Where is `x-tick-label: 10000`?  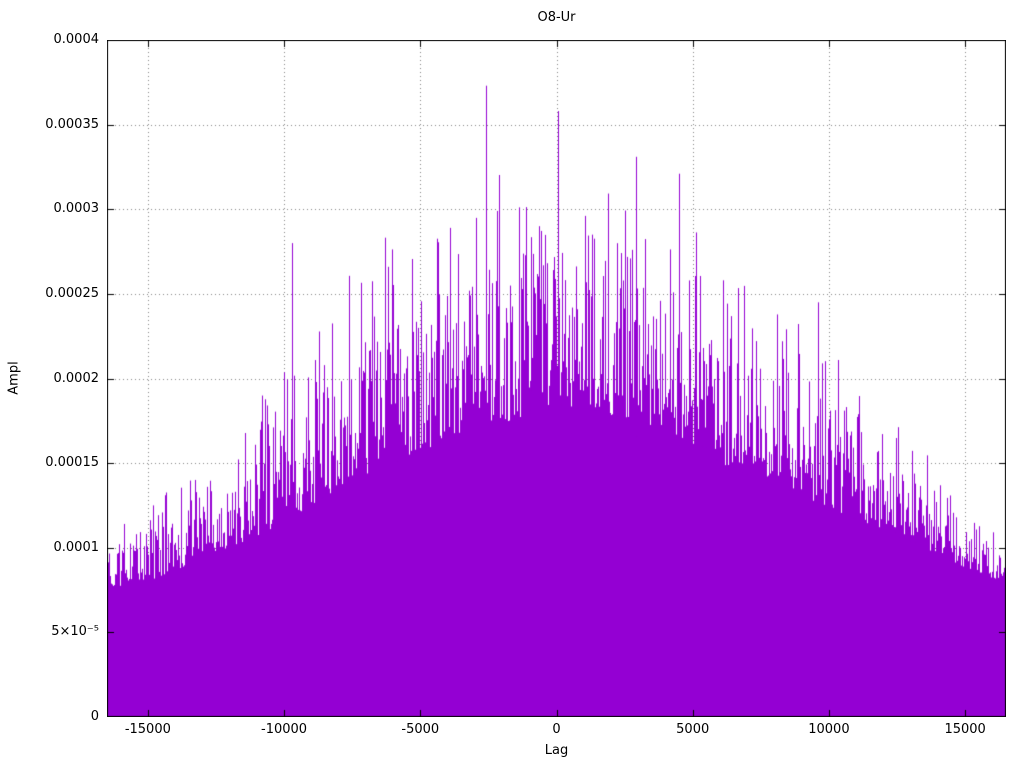 x-tick-label: 10000 is located at coordinates (829, 729).